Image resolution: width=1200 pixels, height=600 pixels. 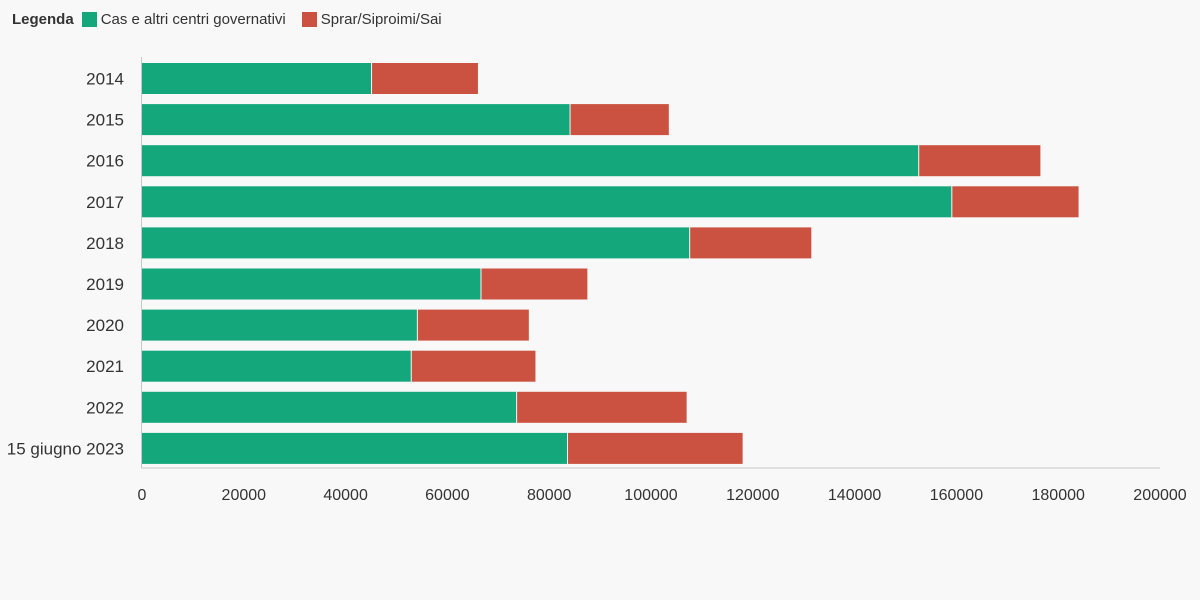 I want to click on legend-label-sprar: Sprar/Siproimi/Sai, so click(x=381, y=19).